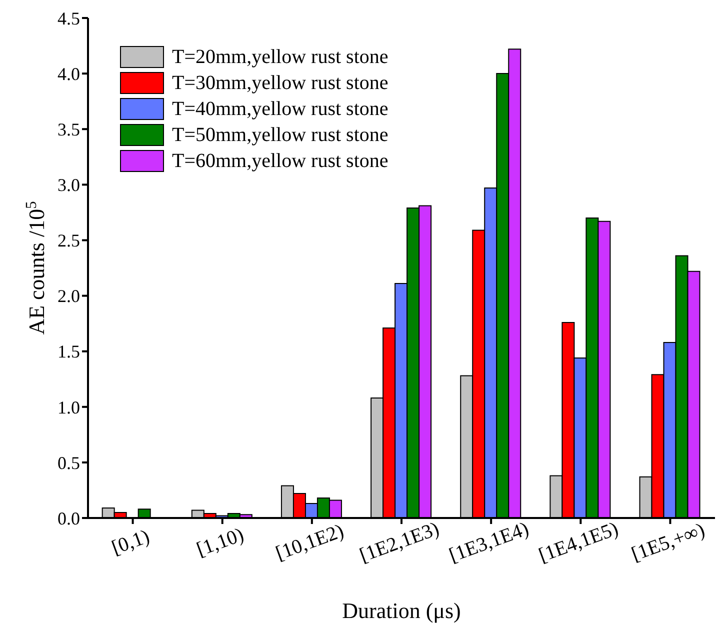 This screenshot has height=628, width=725. What do you see at coordinates (69, 240) in the screenshot?
I see `y-tick-label: 2.5` at bounding box center [69, 240].